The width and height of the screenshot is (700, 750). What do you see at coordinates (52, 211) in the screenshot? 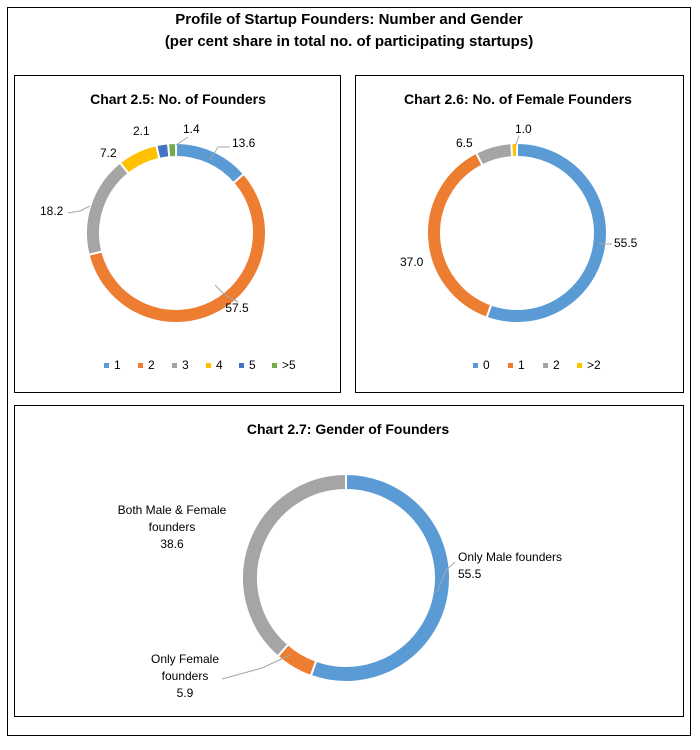
I see `data-label: 18.2` at bounding box center [52, 211].